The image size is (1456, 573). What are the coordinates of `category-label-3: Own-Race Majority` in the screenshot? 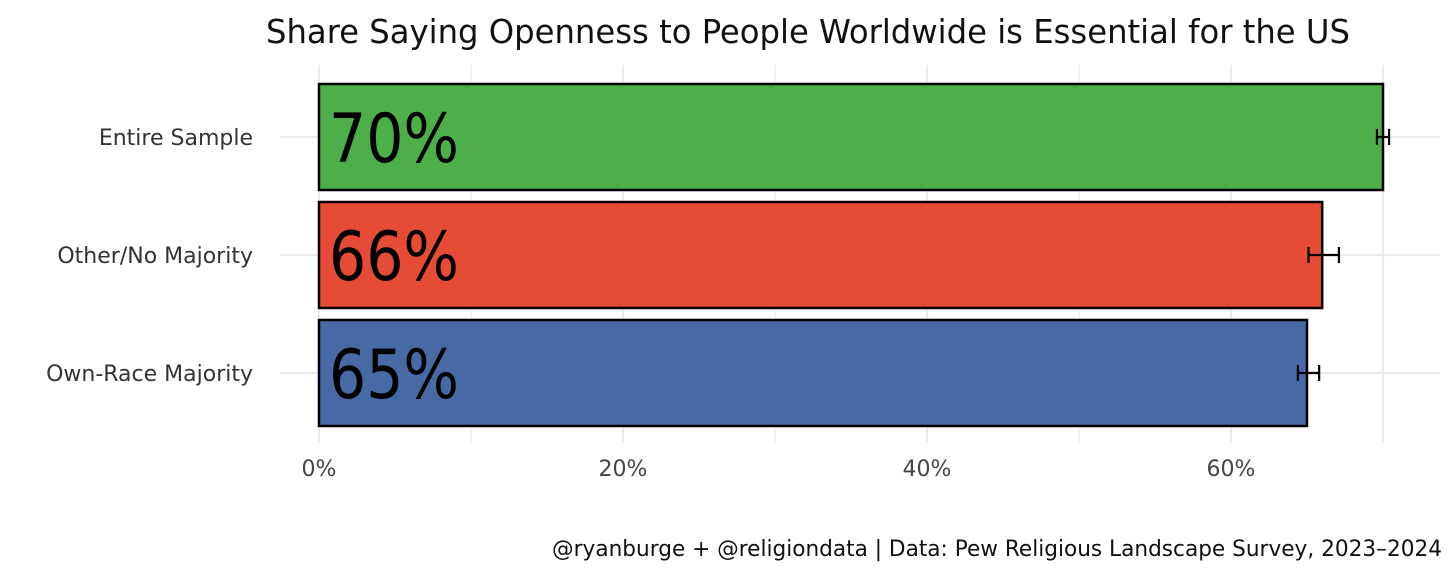 It's located at (149, 374).